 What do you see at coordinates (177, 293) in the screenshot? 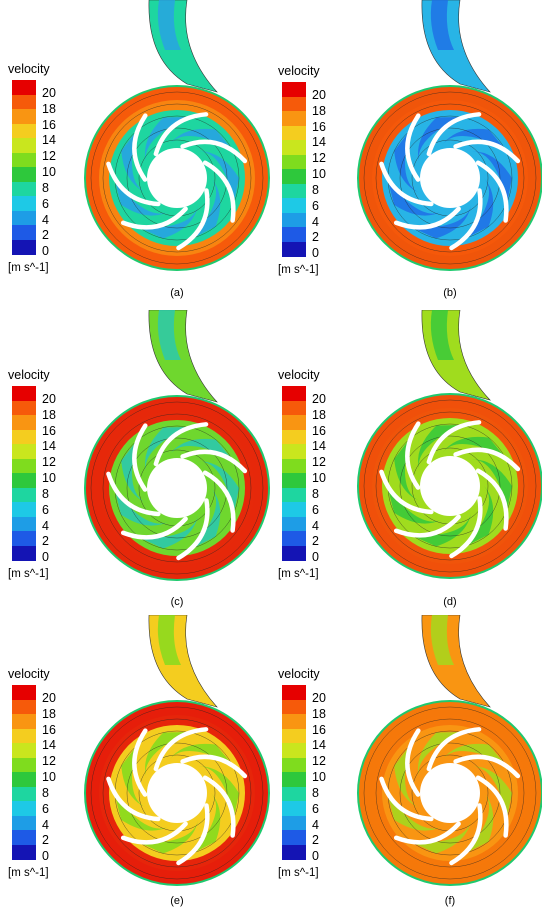
I see `panel-label: (a)` at bounding box center [177, 293].